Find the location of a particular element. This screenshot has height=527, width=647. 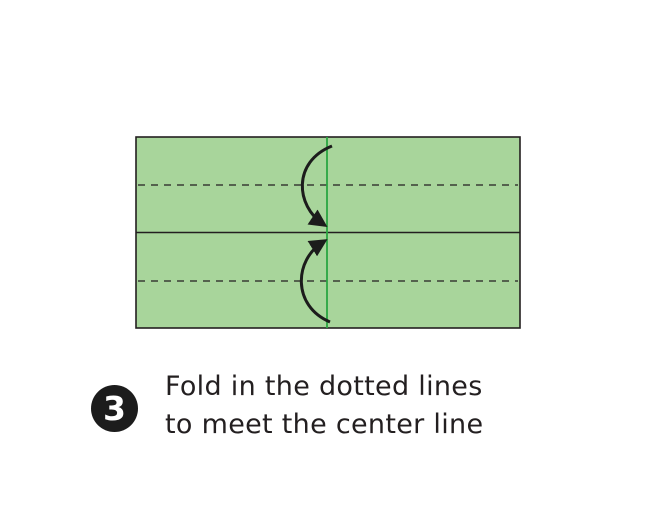

instruction-line-1: Fold in the dotted lines is located at coordinates (324, 386).